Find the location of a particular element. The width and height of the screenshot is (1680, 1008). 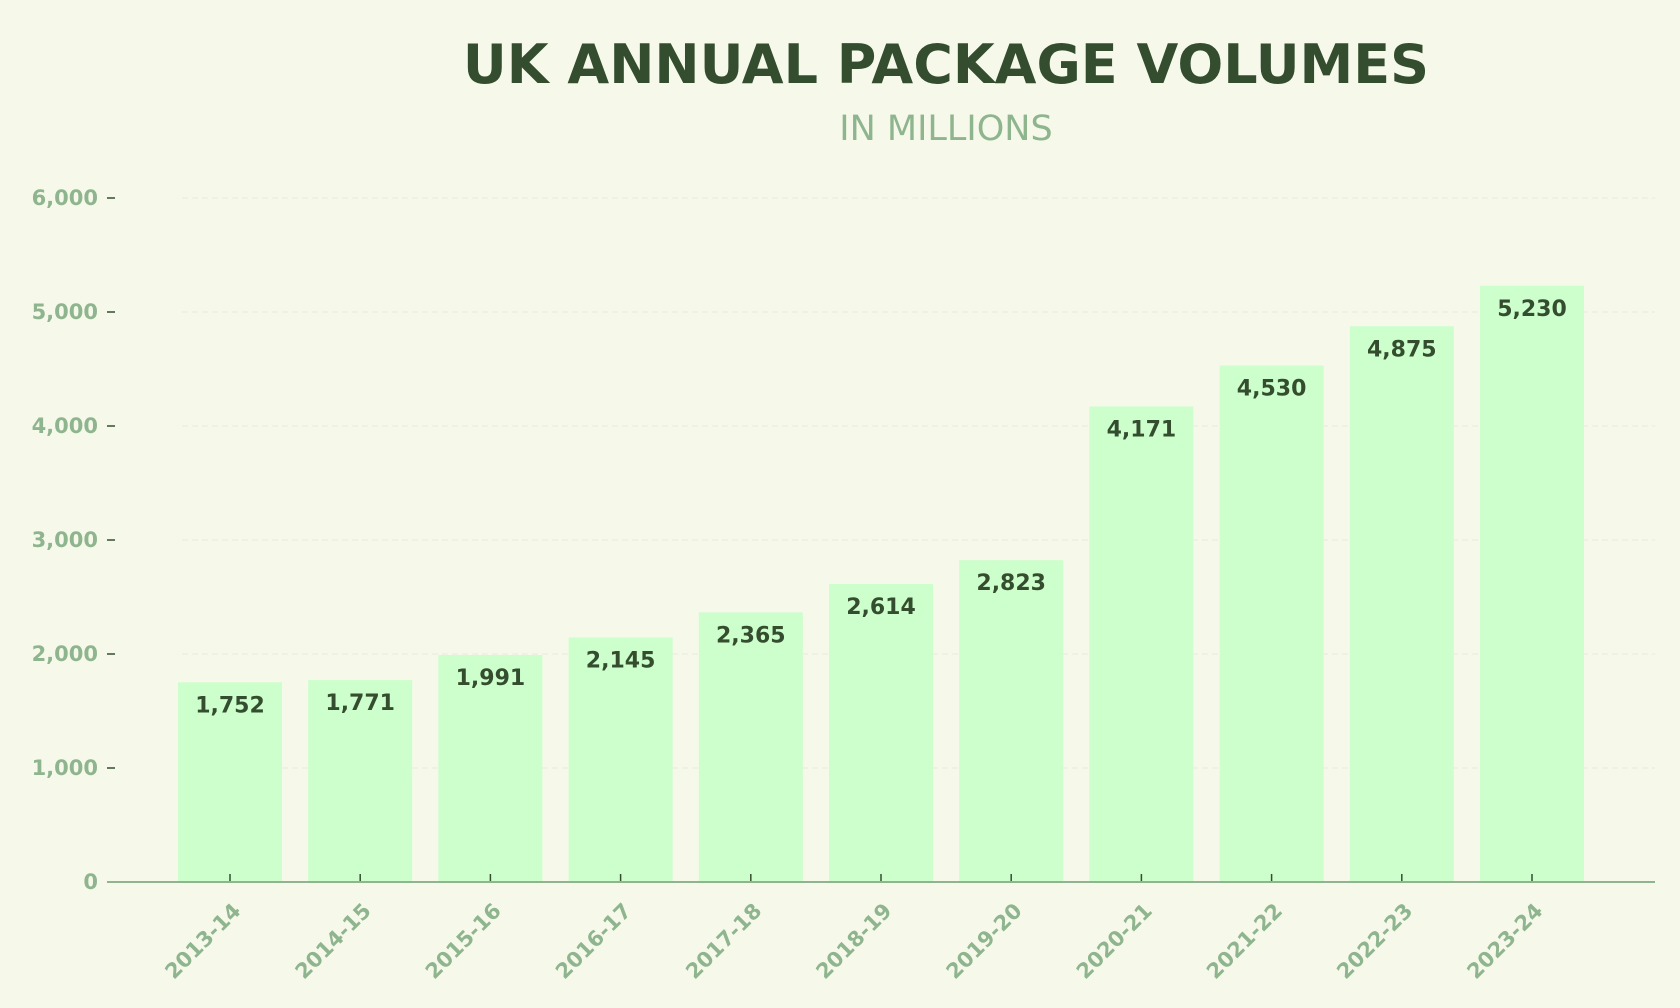

x-tick-label: 2021-22 is located at coordinates (1244, 941).